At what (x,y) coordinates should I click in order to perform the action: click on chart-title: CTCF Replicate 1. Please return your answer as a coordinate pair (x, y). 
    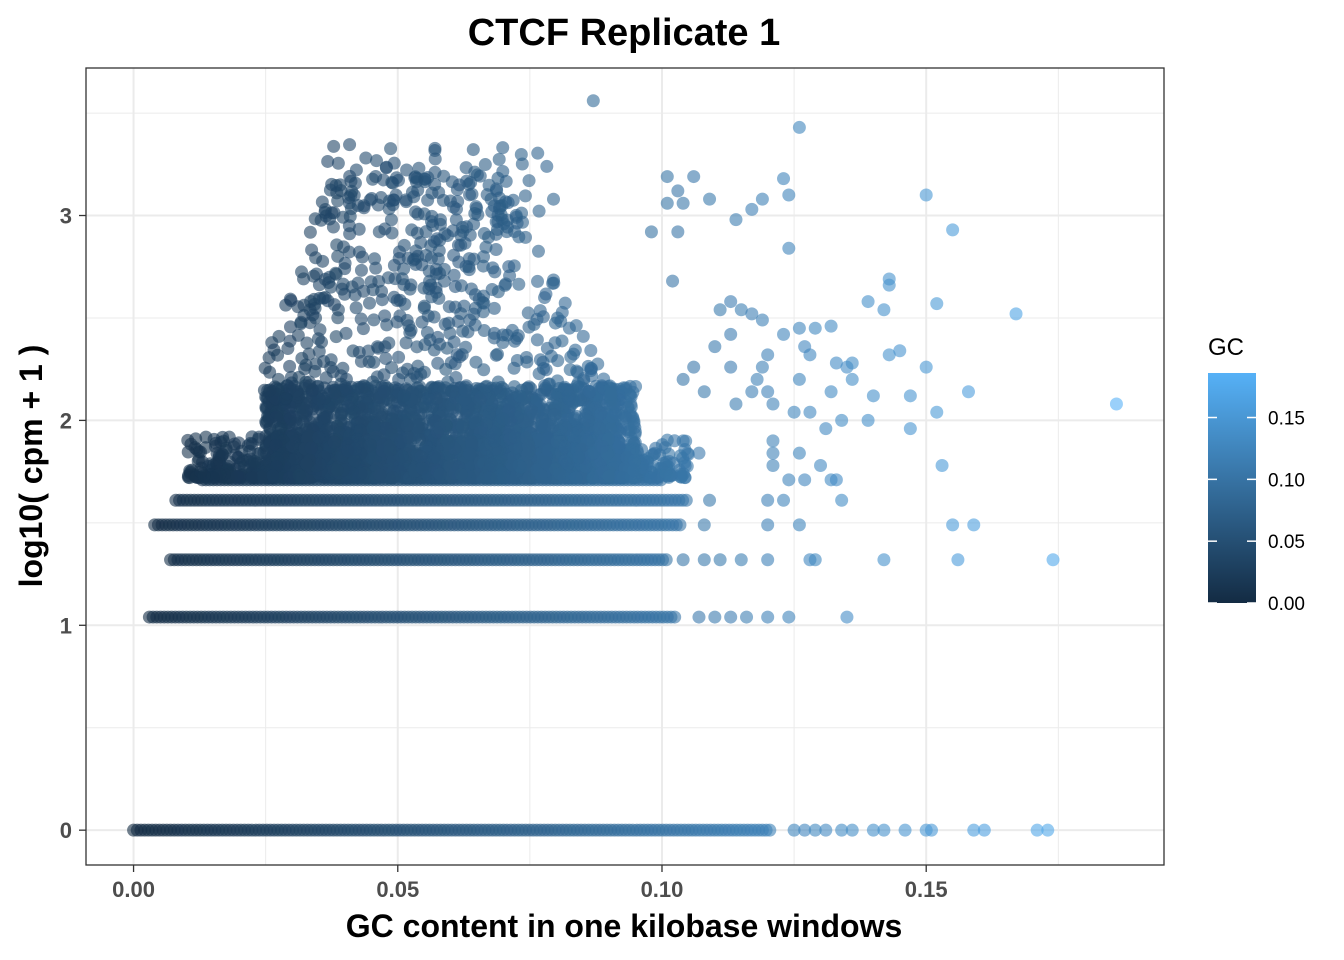
    Looking at the image, I should click on (624, 33).